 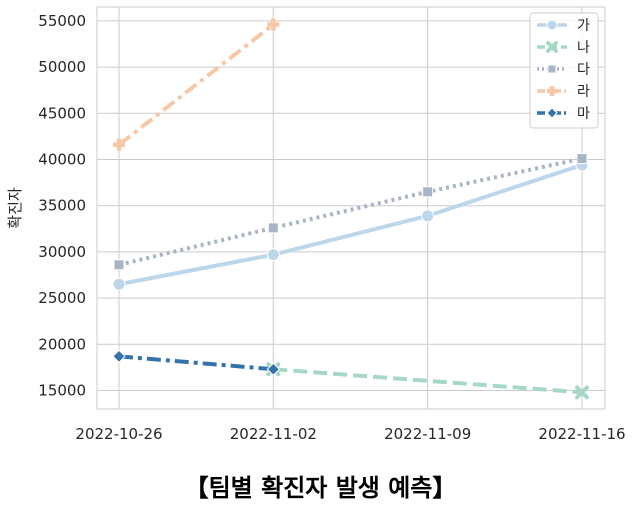 What do you see at coordinates (118, 434) in the screenshot?
I see `x-tick-label: 2022-10-26` at bounding box center [118, 434].